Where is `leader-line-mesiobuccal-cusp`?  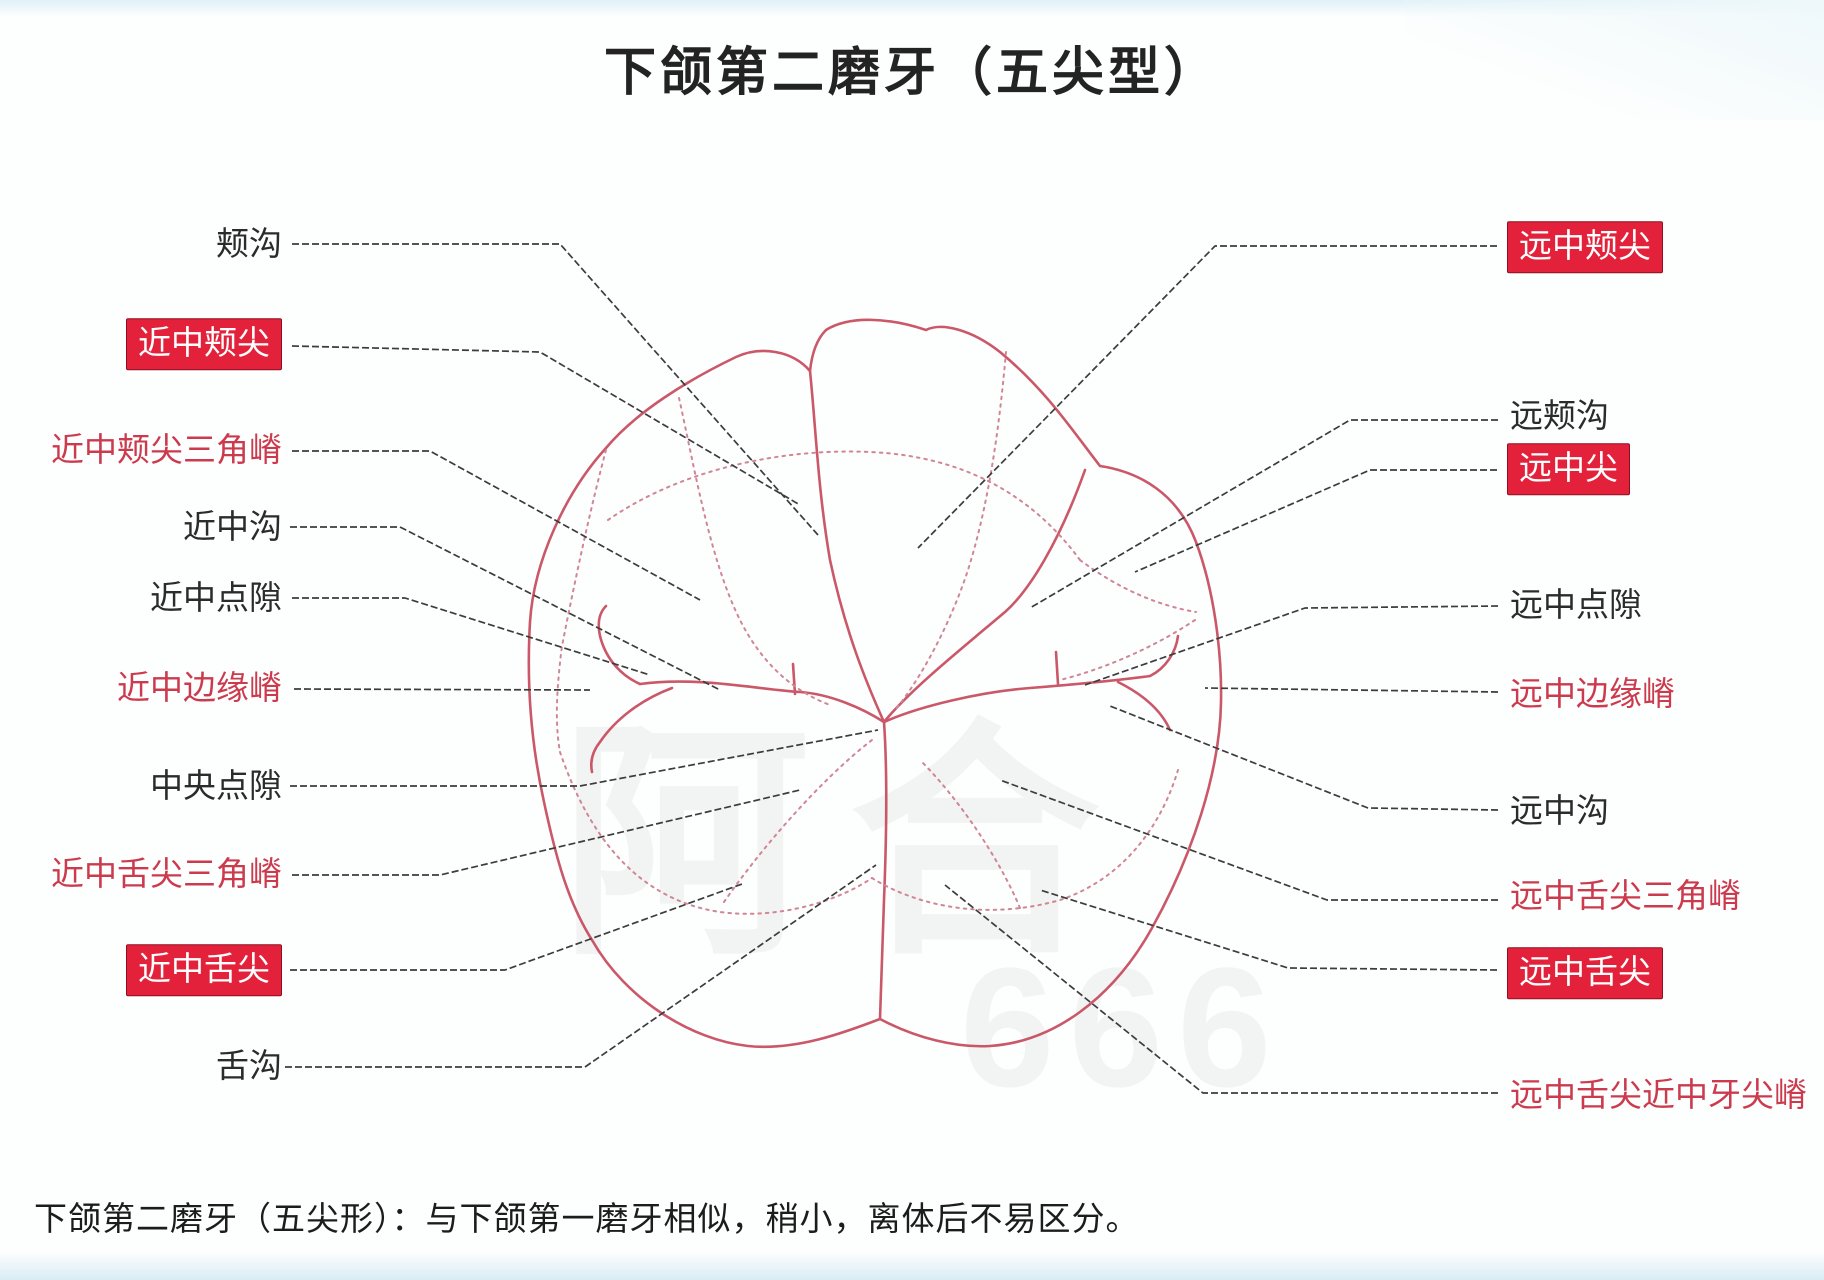 leader-line-mesiobuccal-cusp is located at coordinates (546, 425).